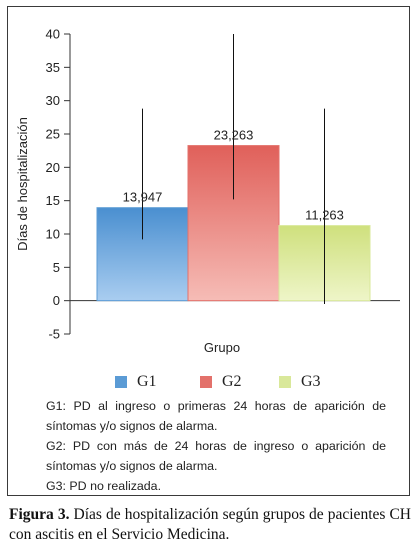 Image resolution: width=419 pixels, height=553 pixels. Describe the element at coordinates (222, 347) in the screenshot. I see `x-axis-label: Grupo` at that location.